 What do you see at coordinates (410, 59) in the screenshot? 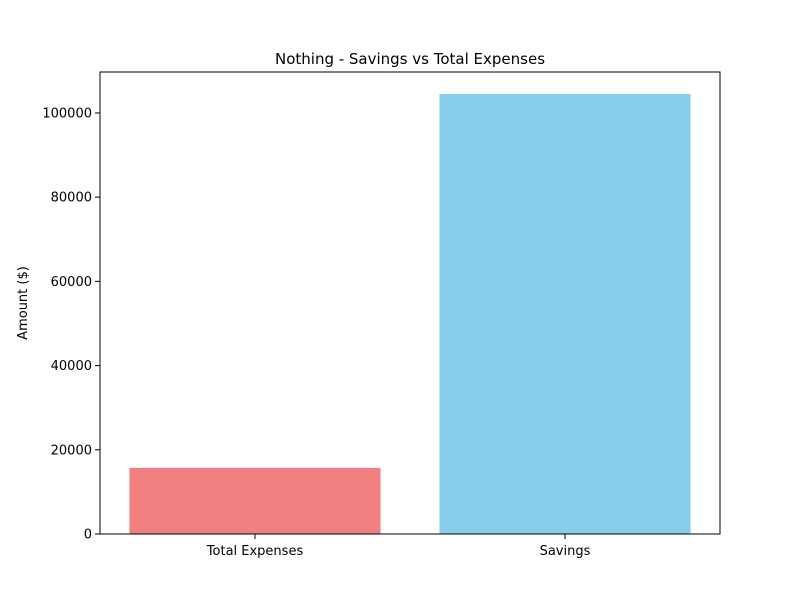
I see `chart-title: Nothing - Savings vs Total Expenses` at bounding box center [410, 59].